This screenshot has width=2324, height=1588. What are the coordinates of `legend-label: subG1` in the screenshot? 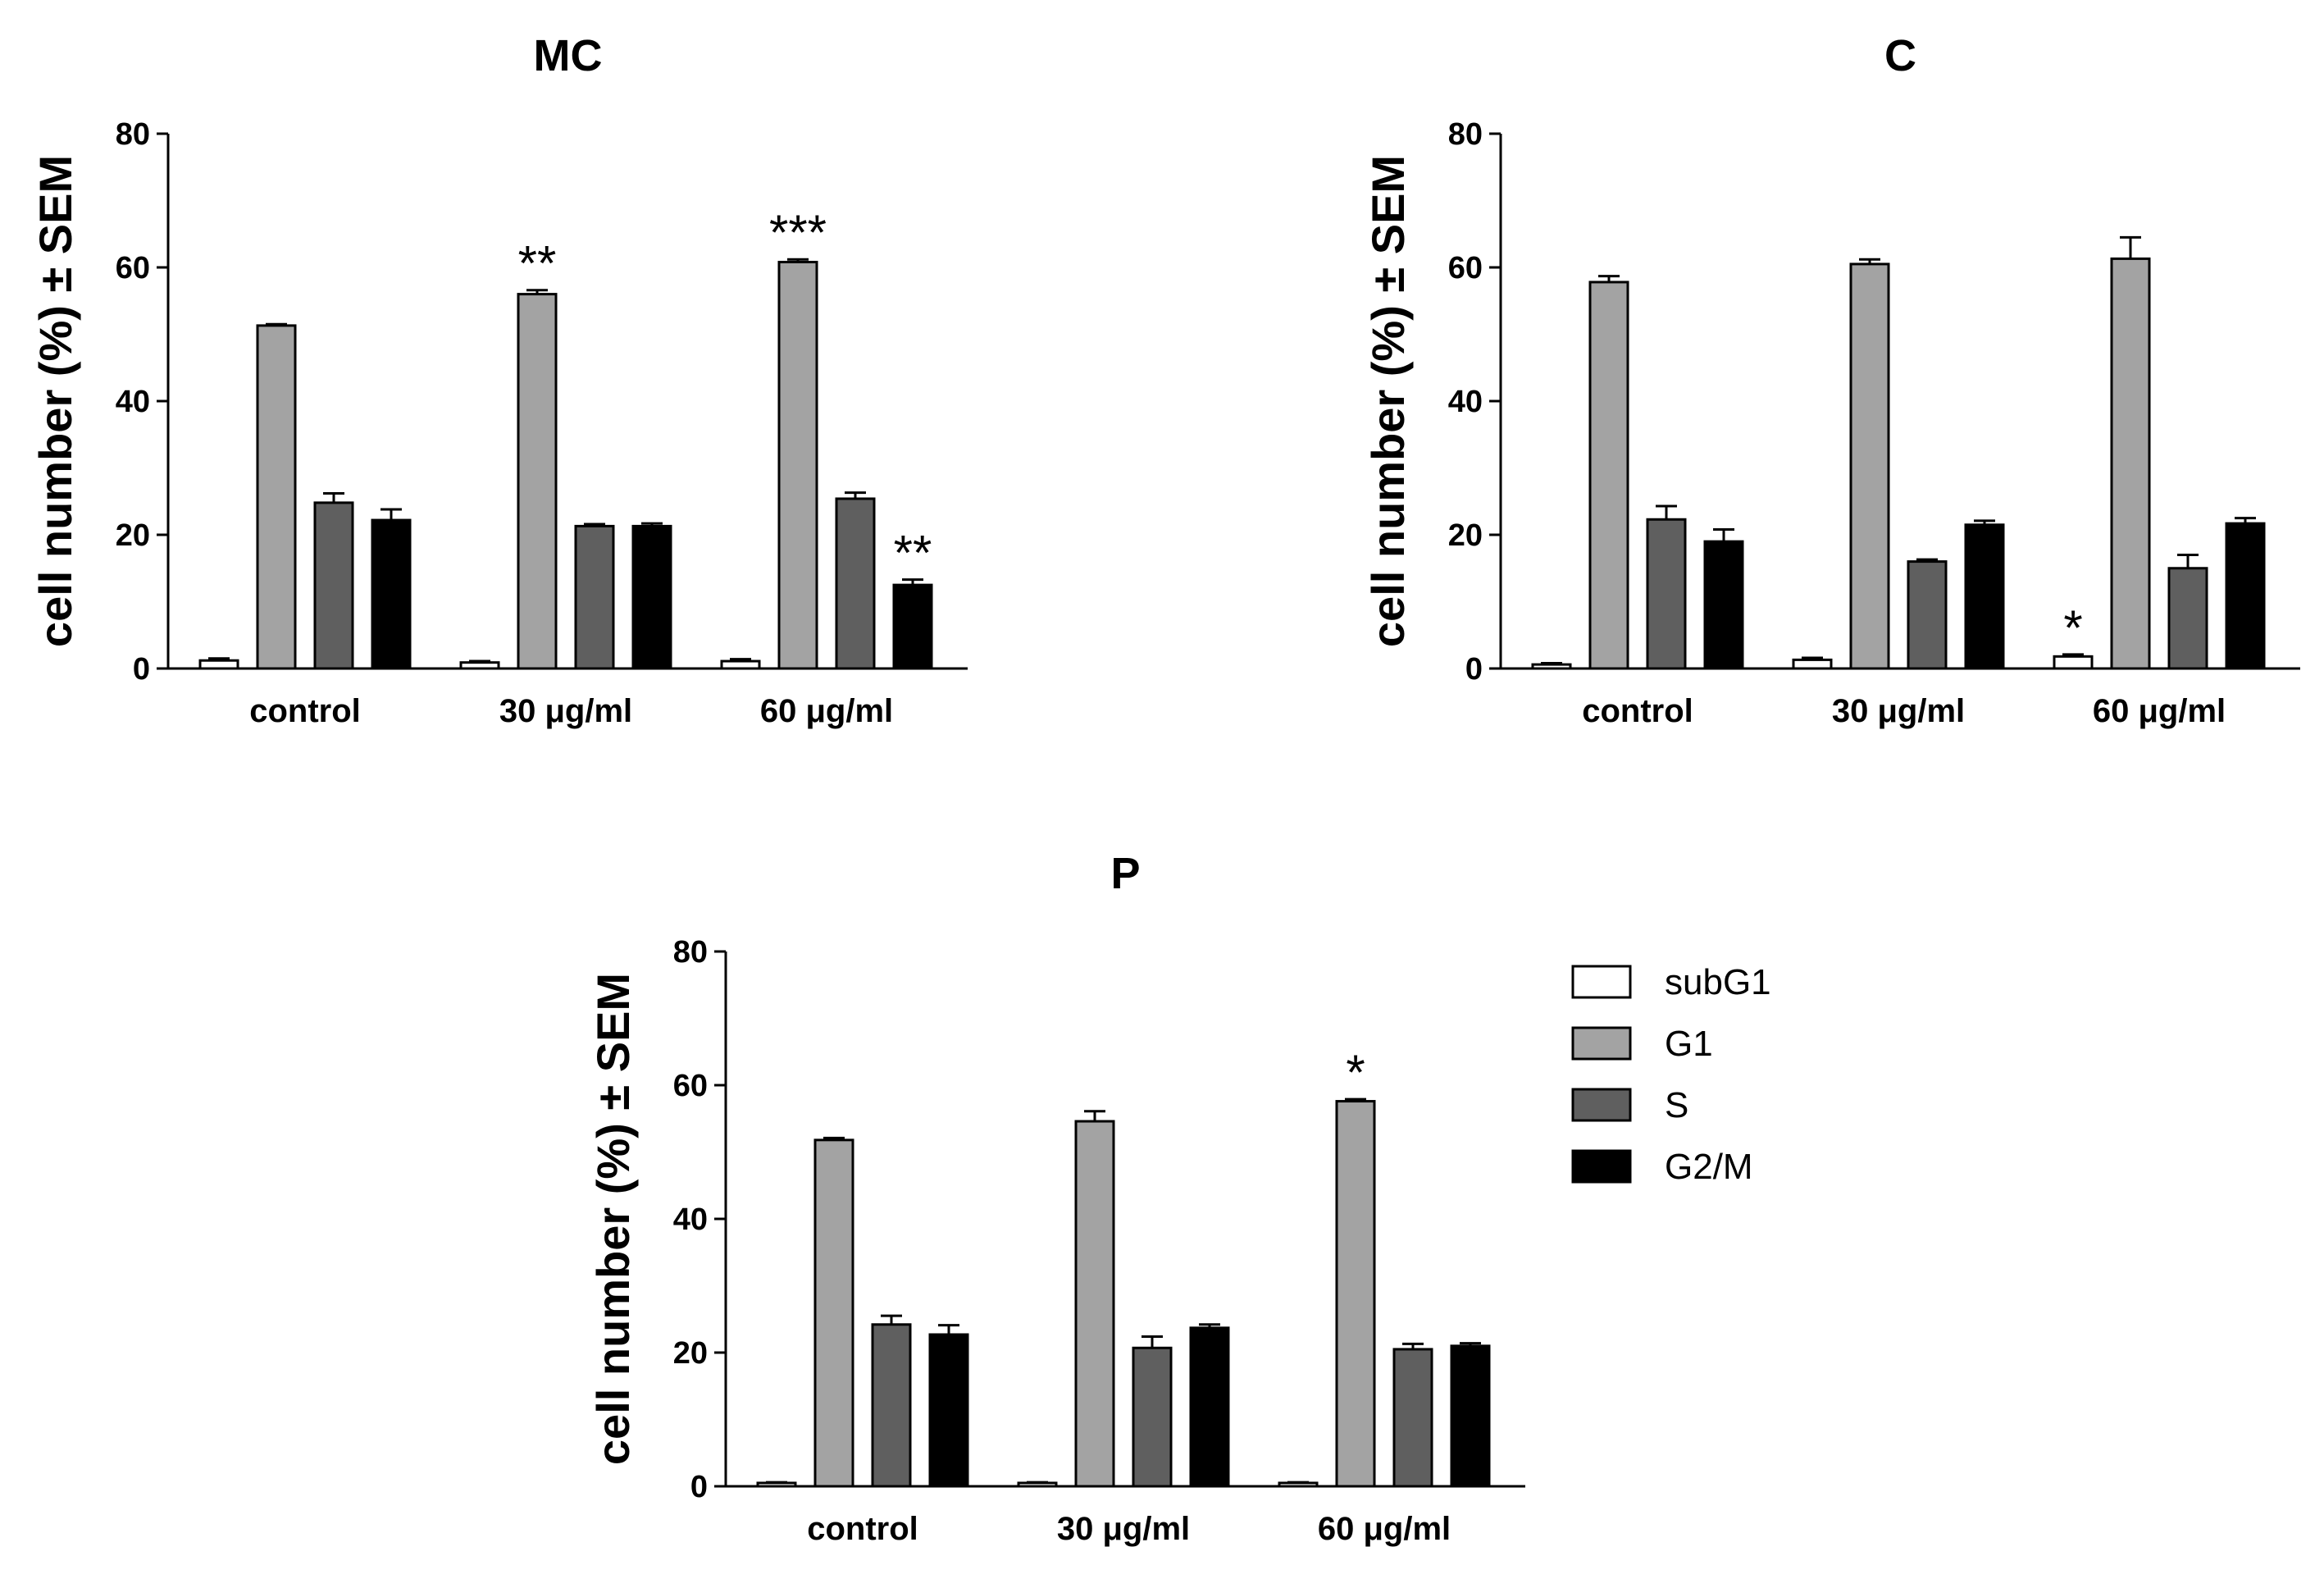 It's located at (1718, 982).